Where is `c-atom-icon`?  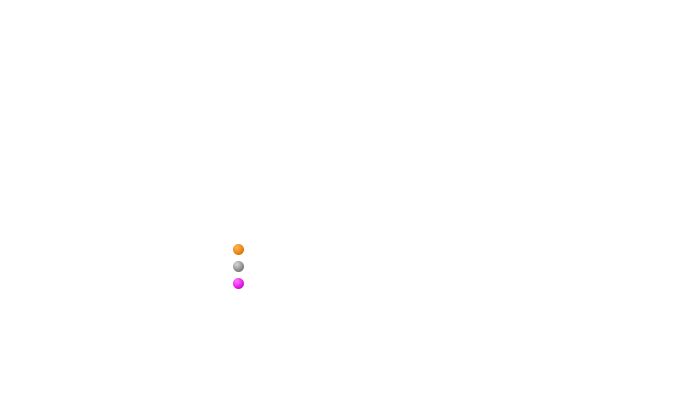 c-atom-icon is located at coordinates (238, 266).